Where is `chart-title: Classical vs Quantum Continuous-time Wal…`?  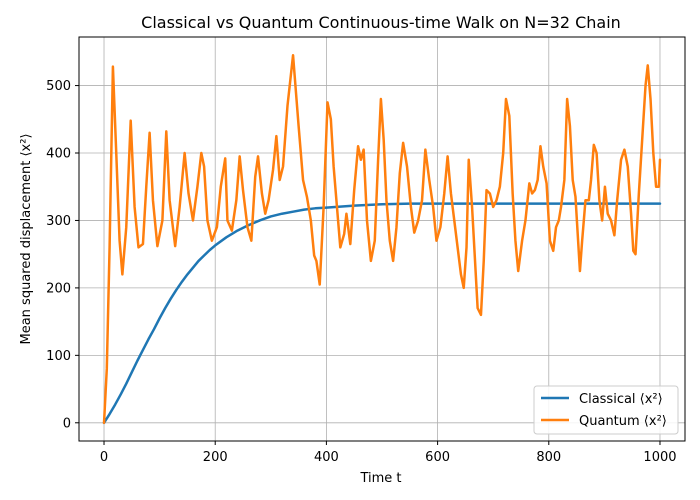 chart-title: Classical vs Quantum Continuous-time Wal… is located at coordinates (381, 22).